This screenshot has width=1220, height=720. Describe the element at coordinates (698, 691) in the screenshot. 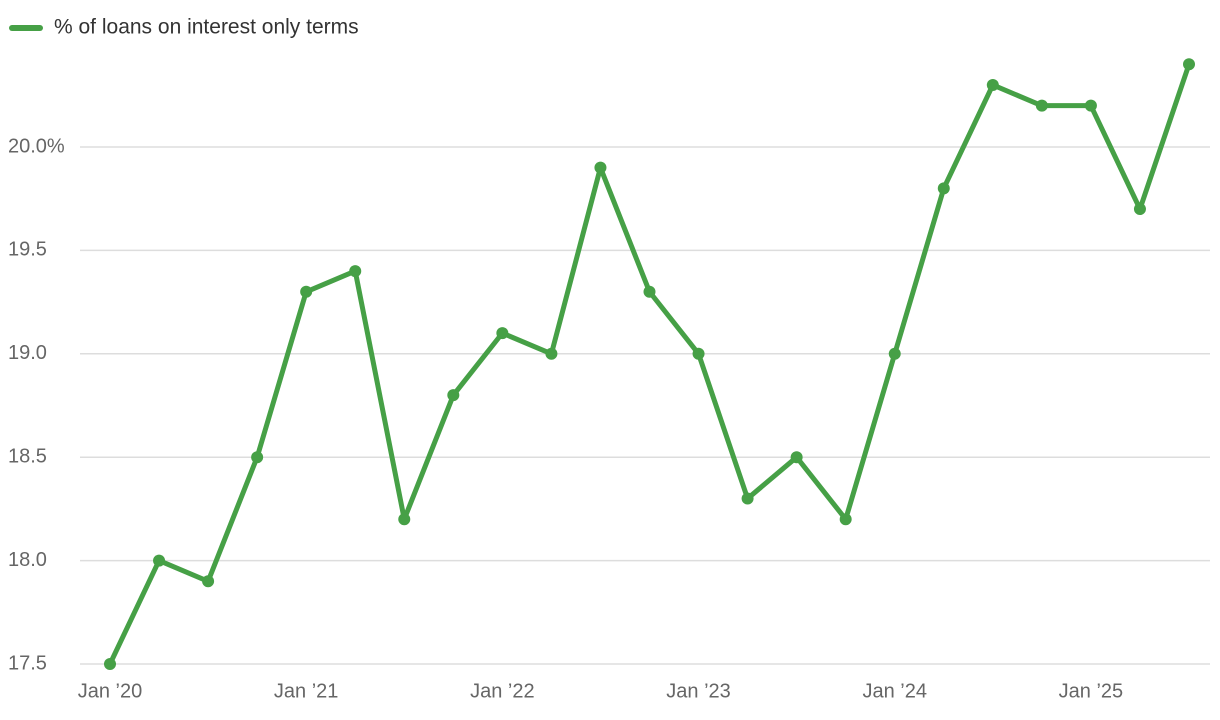

I see `x-tick-label: Jan ’23` at that location.